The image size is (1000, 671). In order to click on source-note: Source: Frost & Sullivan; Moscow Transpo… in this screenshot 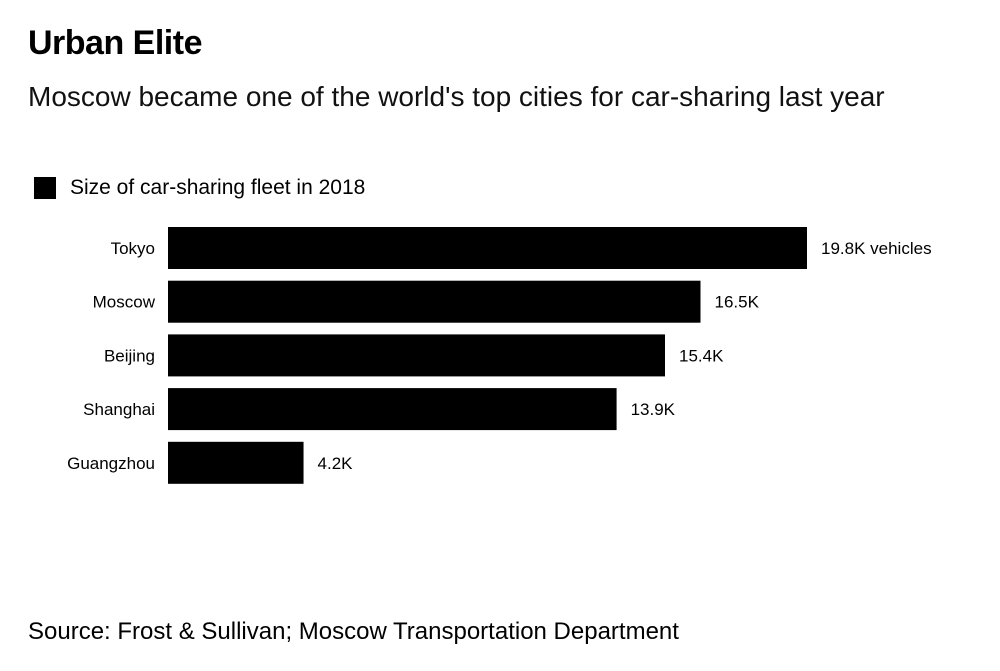, I will do `click(353, 631)`.